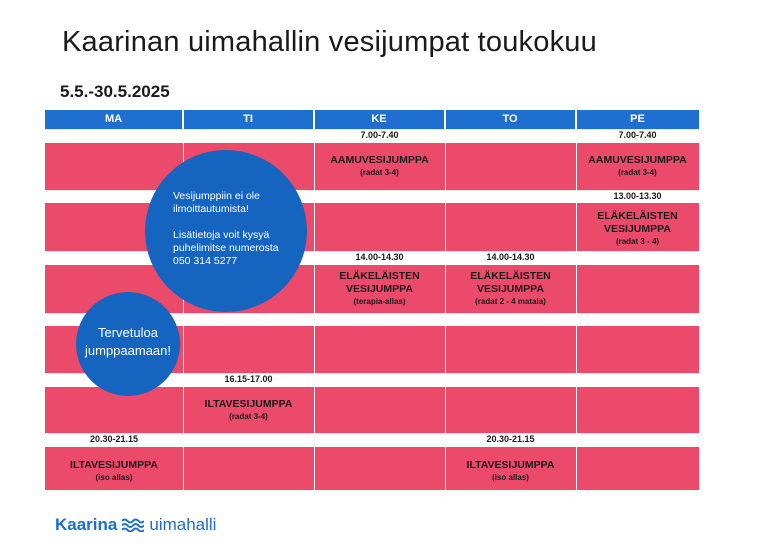 Image resolution: width=778 pixels, height=550 pixels. I want to click on activity-location: (terapia-allas), so click(379, 301).